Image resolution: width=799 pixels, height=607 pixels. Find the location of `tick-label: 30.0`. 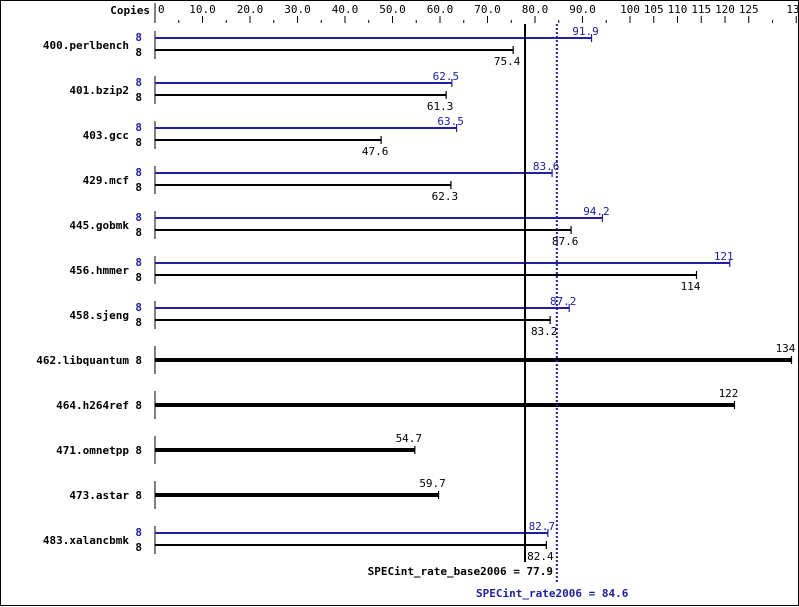

tick-label: 30.0 is located at coordinates (297, 9).